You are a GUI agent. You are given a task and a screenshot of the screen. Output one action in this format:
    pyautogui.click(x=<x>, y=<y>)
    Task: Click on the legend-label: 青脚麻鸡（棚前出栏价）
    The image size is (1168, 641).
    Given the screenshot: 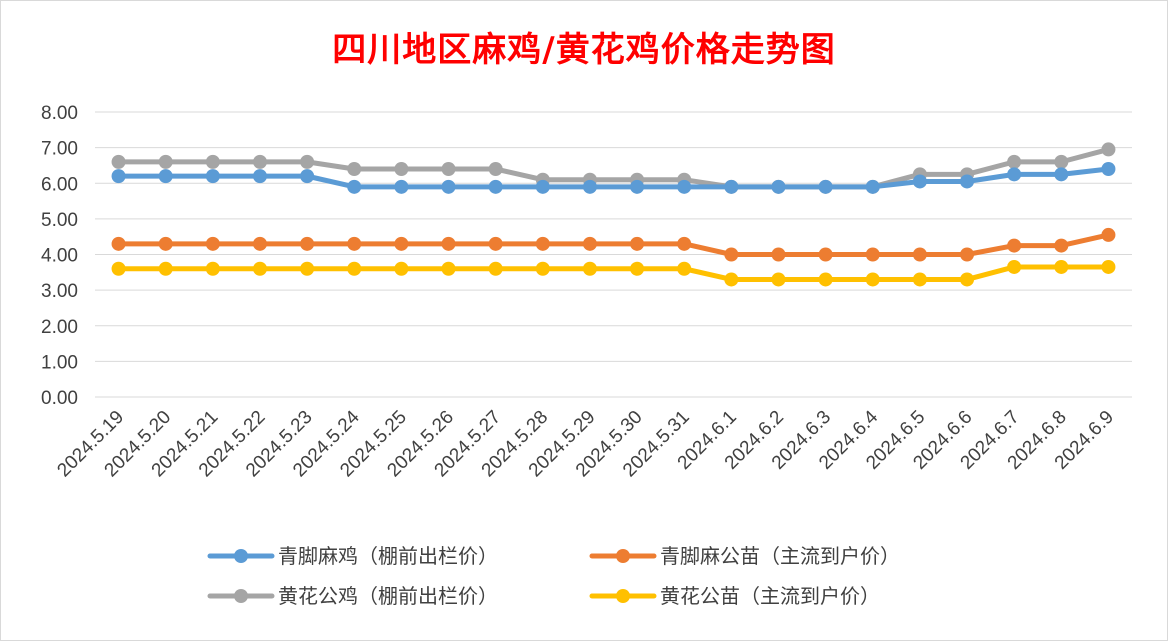 What is the action you would take?
    pyautogui.click(x=388, y=556)
    